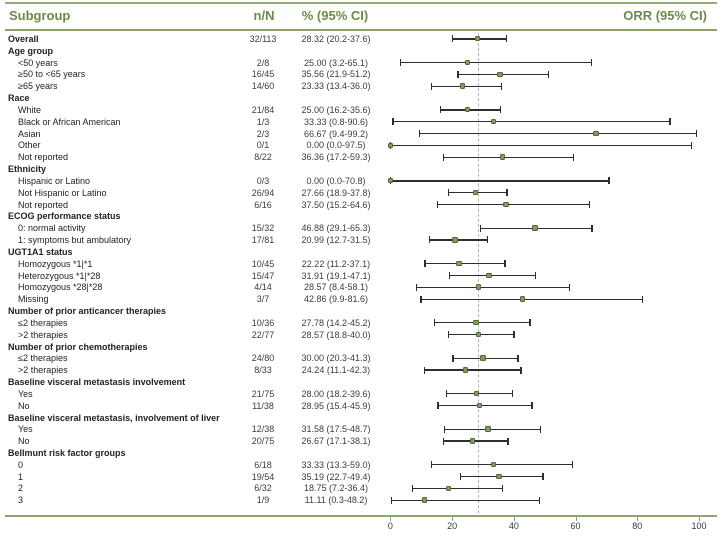 The image size is (722, 542). Describe the element at coordinates (62, 192) in the screenshot. I see `subgroup-label: Not Hispanic or Latino` at that location.